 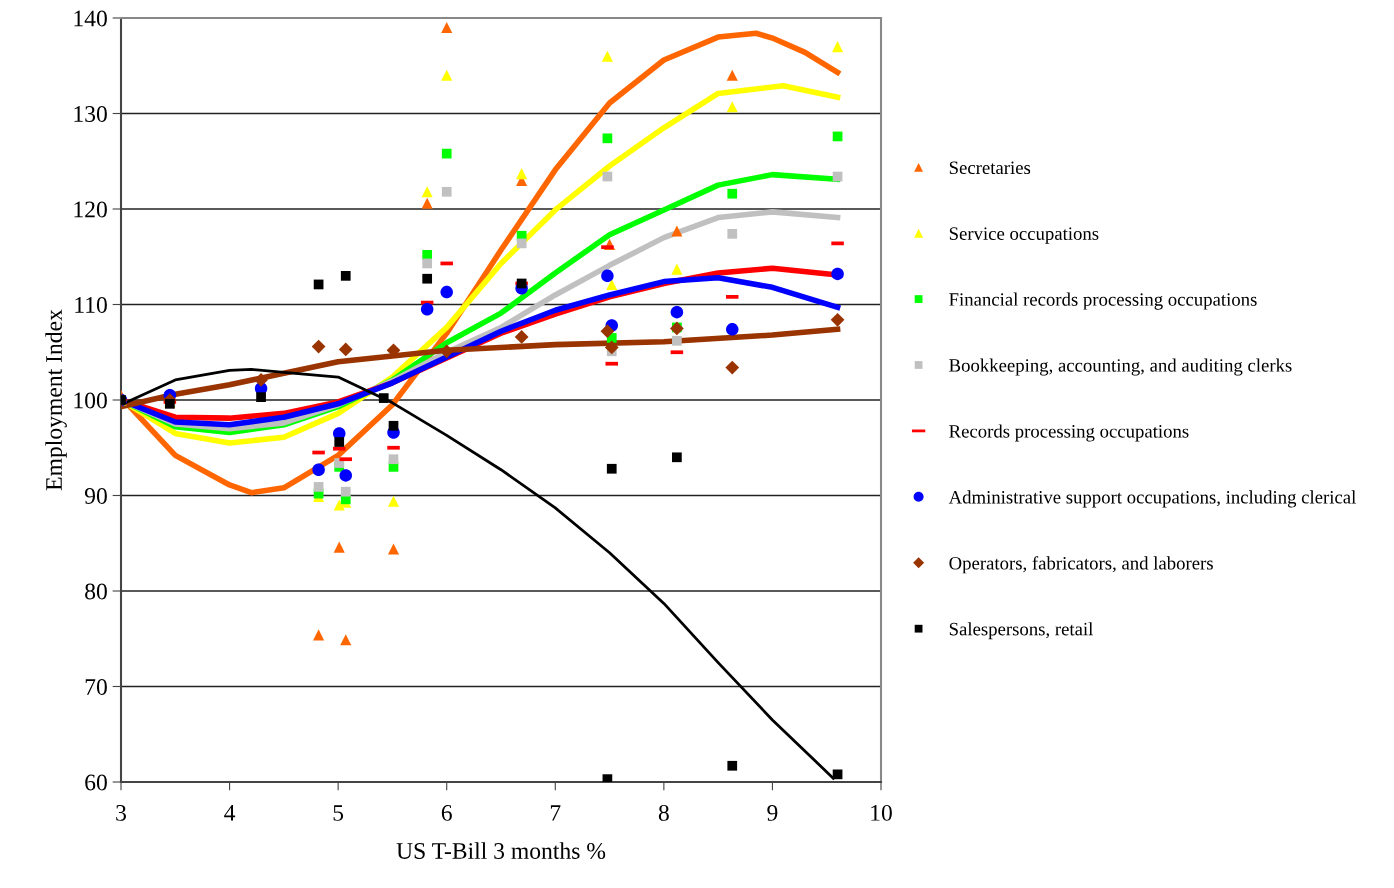 What do you see at coordinates (881, 812) in the screenshot?
I see `x-tick-label: 10` at bounding box center [881, 812].